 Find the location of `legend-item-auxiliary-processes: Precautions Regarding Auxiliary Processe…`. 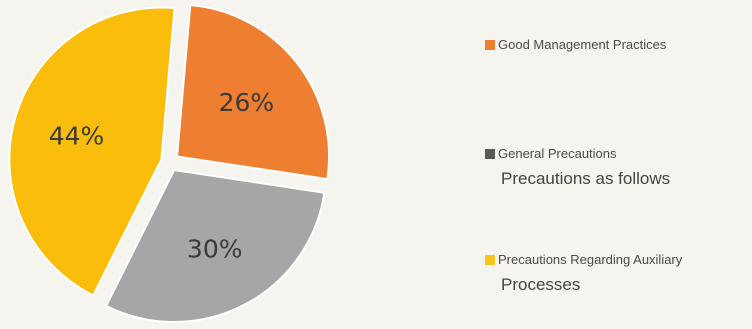

legend-item-auxiliary-processes: Precautions Regarding Auxiliary Processe… is located at coordinates (583, 273).